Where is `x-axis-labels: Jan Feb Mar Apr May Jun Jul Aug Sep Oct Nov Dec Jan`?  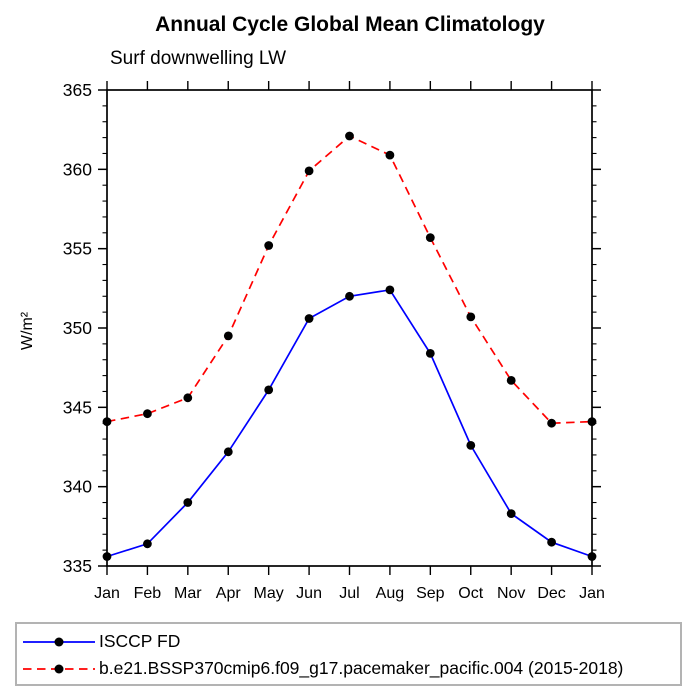
x-axis-labels: Jan Feb Mar Apr May Jun Jul Aug Sep Oct Nov Dec Jan is located at coordinates (349, 593).